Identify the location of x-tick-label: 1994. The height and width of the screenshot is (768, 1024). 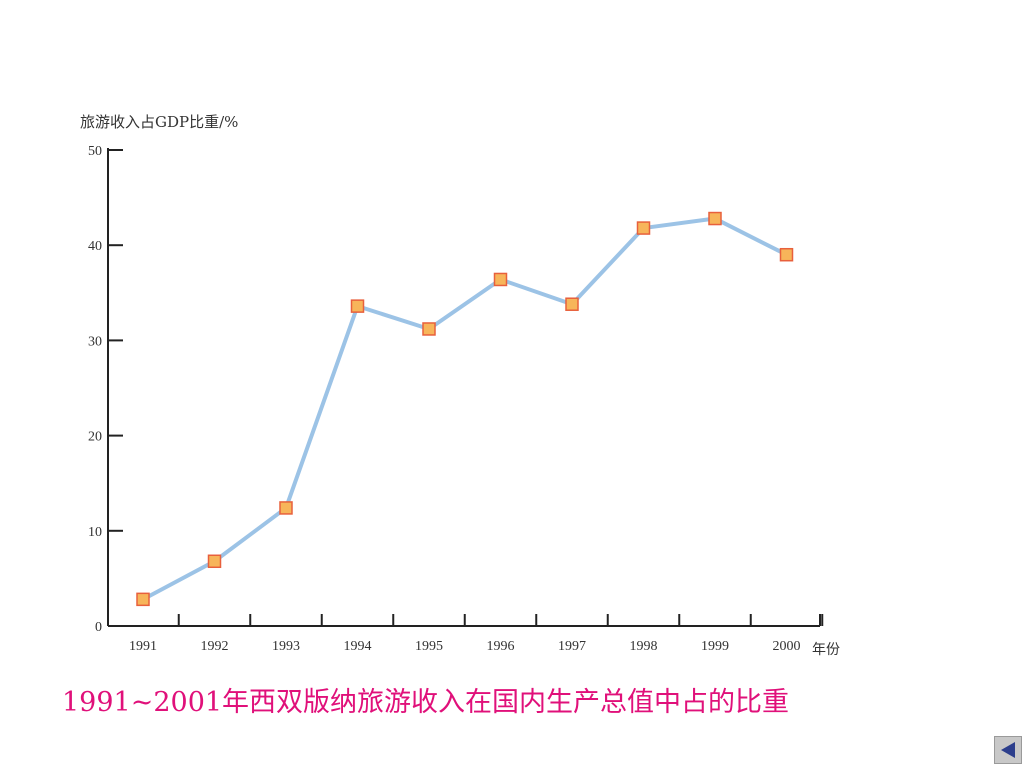
(358, 646).